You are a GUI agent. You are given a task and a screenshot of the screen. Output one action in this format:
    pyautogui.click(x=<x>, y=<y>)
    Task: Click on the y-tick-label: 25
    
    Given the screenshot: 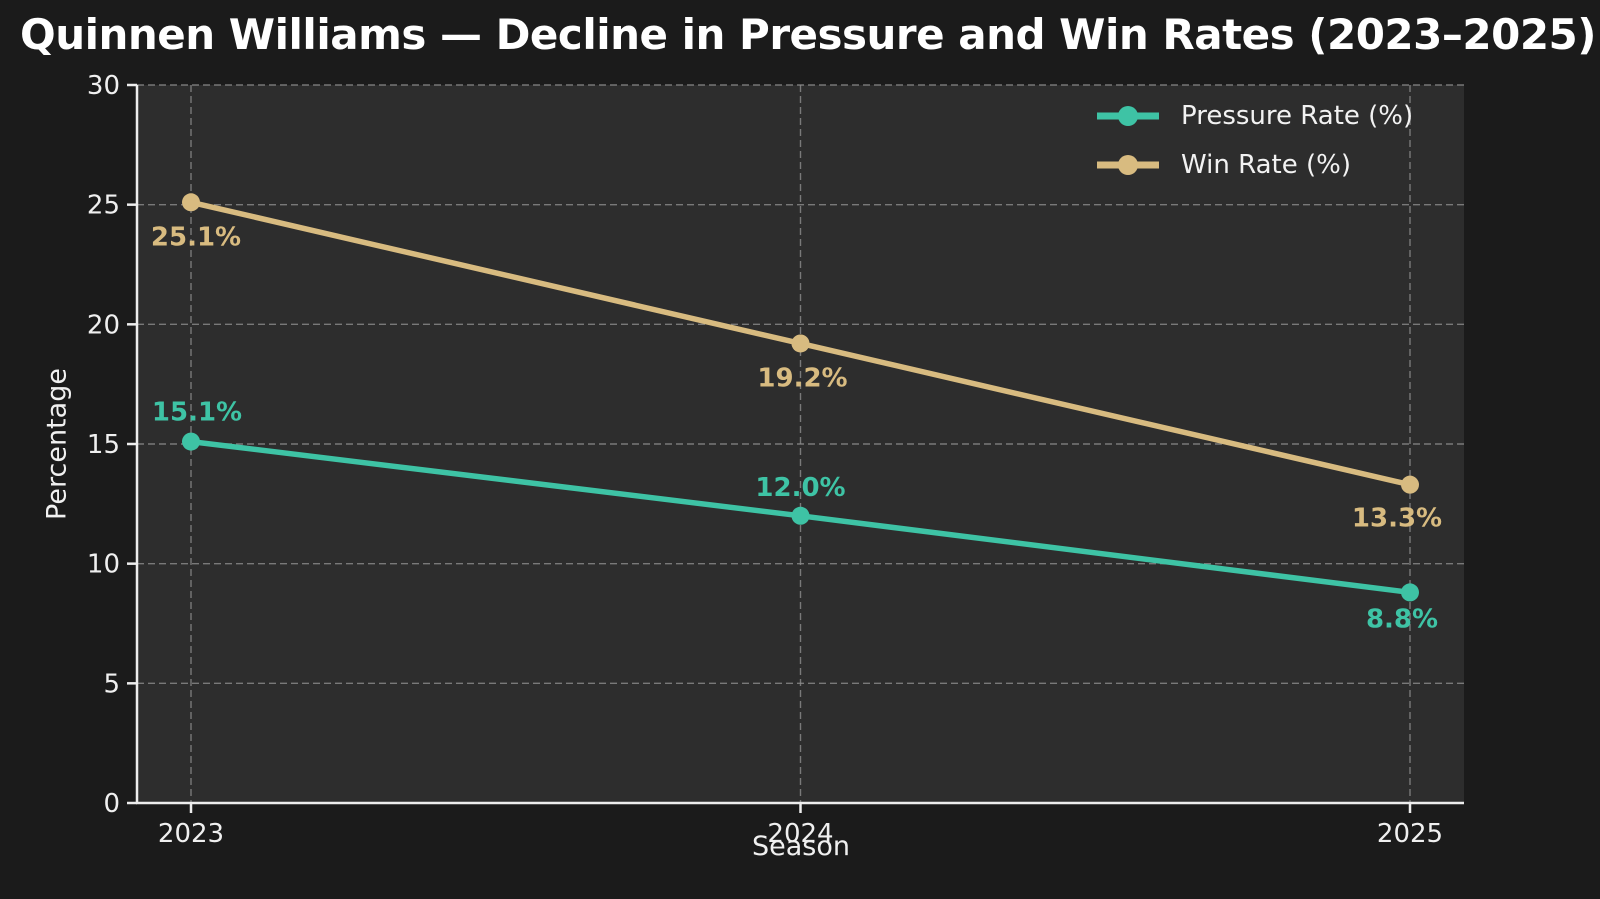 What is the action you would take?
    pyautogui.click(x=103, y=206)
    